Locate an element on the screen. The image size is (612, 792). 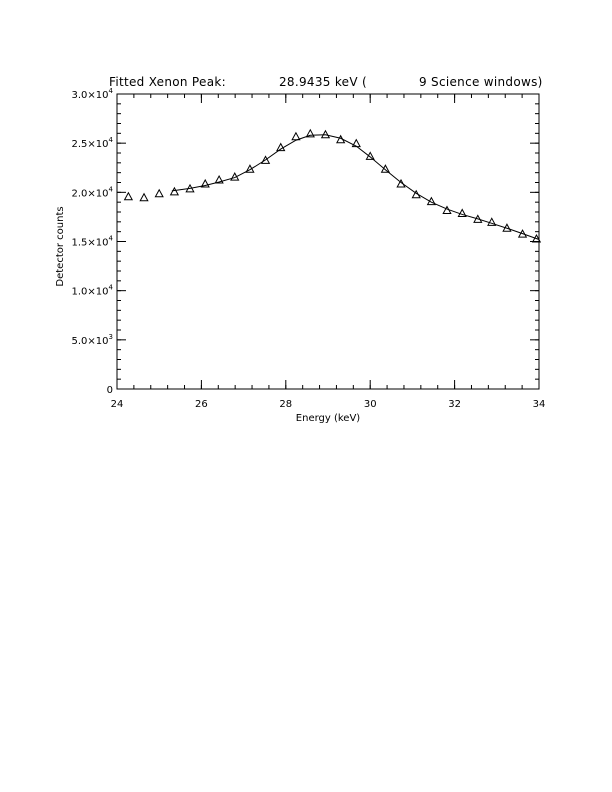
y-tick-label: 5.0×10³ is located at coordinates (92, 340).